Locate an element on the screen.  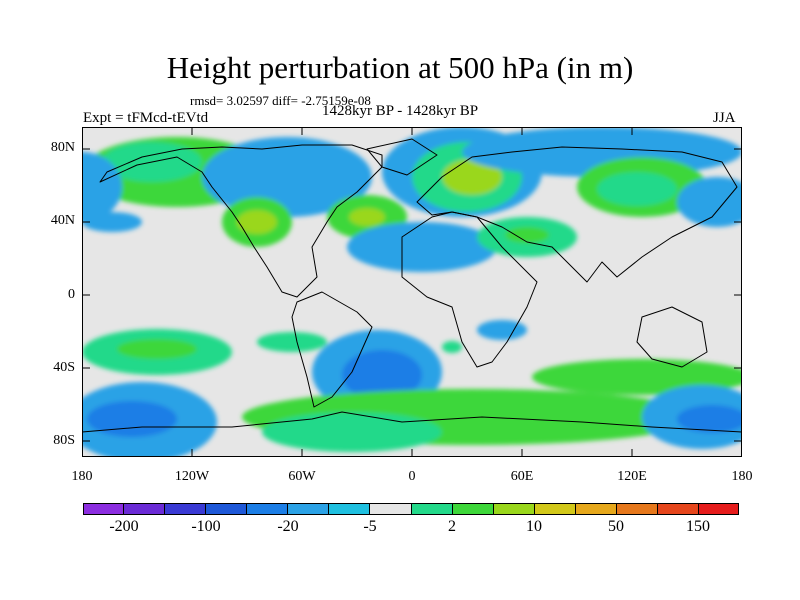
colorbar-label: 50 is located at coordinates (616, 526).